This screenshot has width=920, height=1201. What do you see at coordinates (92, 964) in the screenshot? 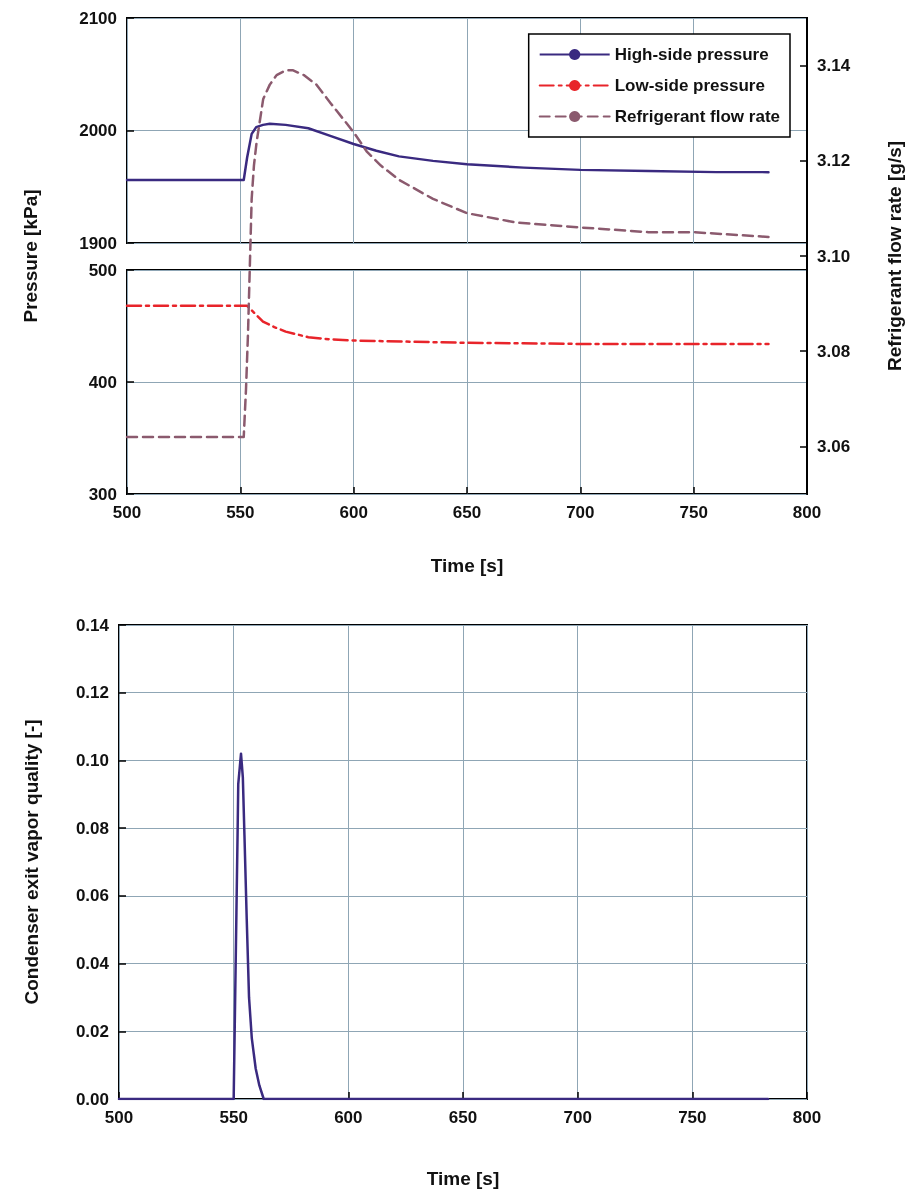
I see `y-tick-label: 0.04` at bounding box center [92, 964].